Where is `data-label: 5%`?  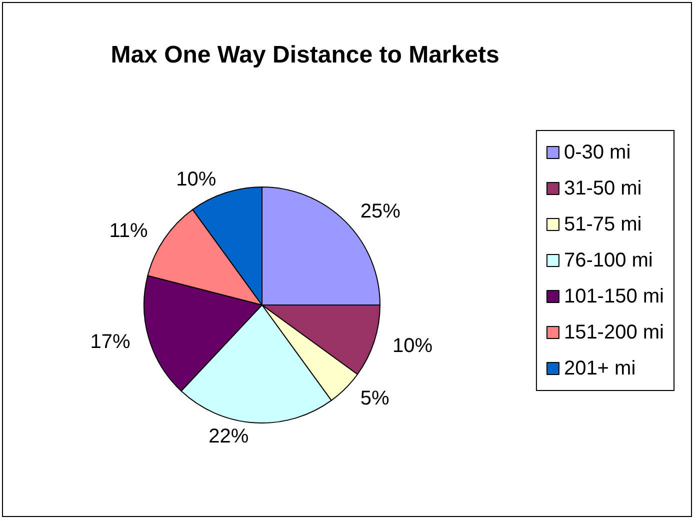 data-label: 5% is located at coordinates (375, 398).